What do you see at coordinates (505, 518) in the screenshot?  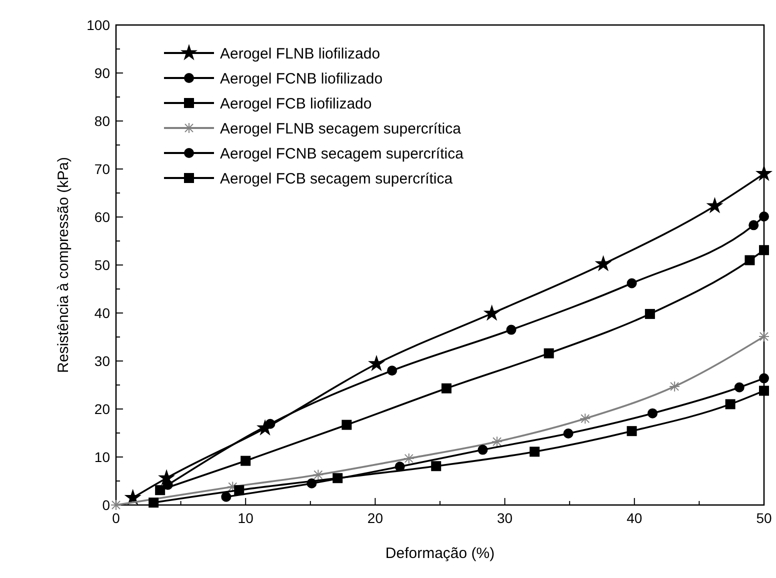 I see `x-tick-label: 30` at bounding box center [505, 518].